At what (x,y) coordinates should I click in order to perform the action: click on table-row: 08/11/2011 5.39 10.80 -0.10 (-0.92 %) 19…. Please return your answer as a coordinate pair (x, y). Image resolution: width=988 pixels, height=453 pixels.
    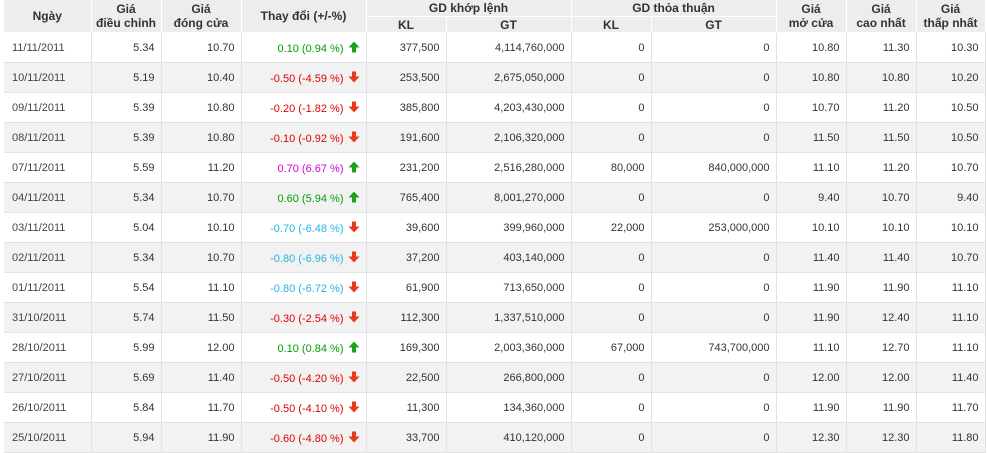
    Looking at the image, I should click on (495, 137).